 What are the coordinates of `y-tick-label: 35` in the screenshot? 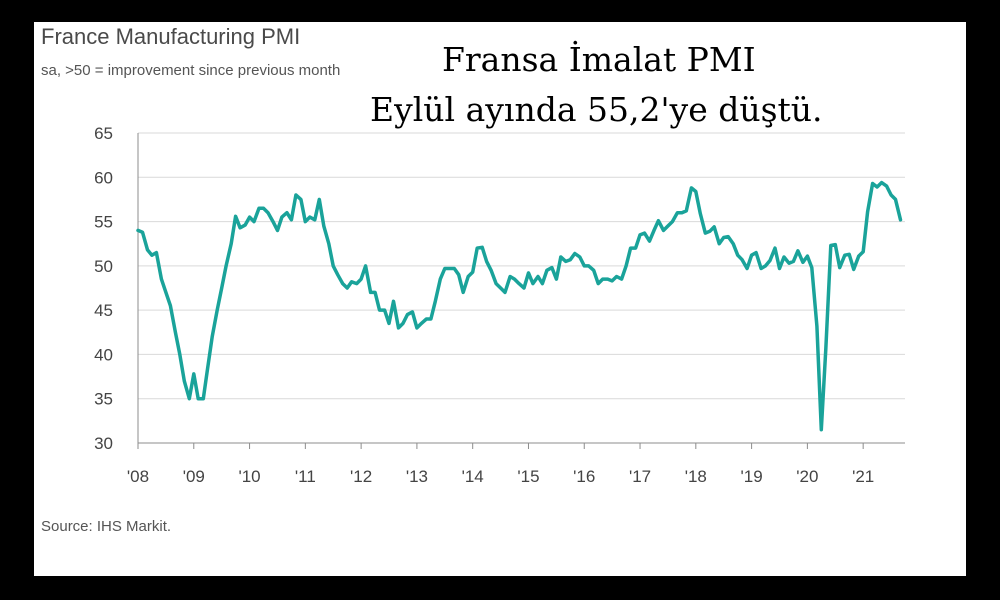 It's located at (103, 399).